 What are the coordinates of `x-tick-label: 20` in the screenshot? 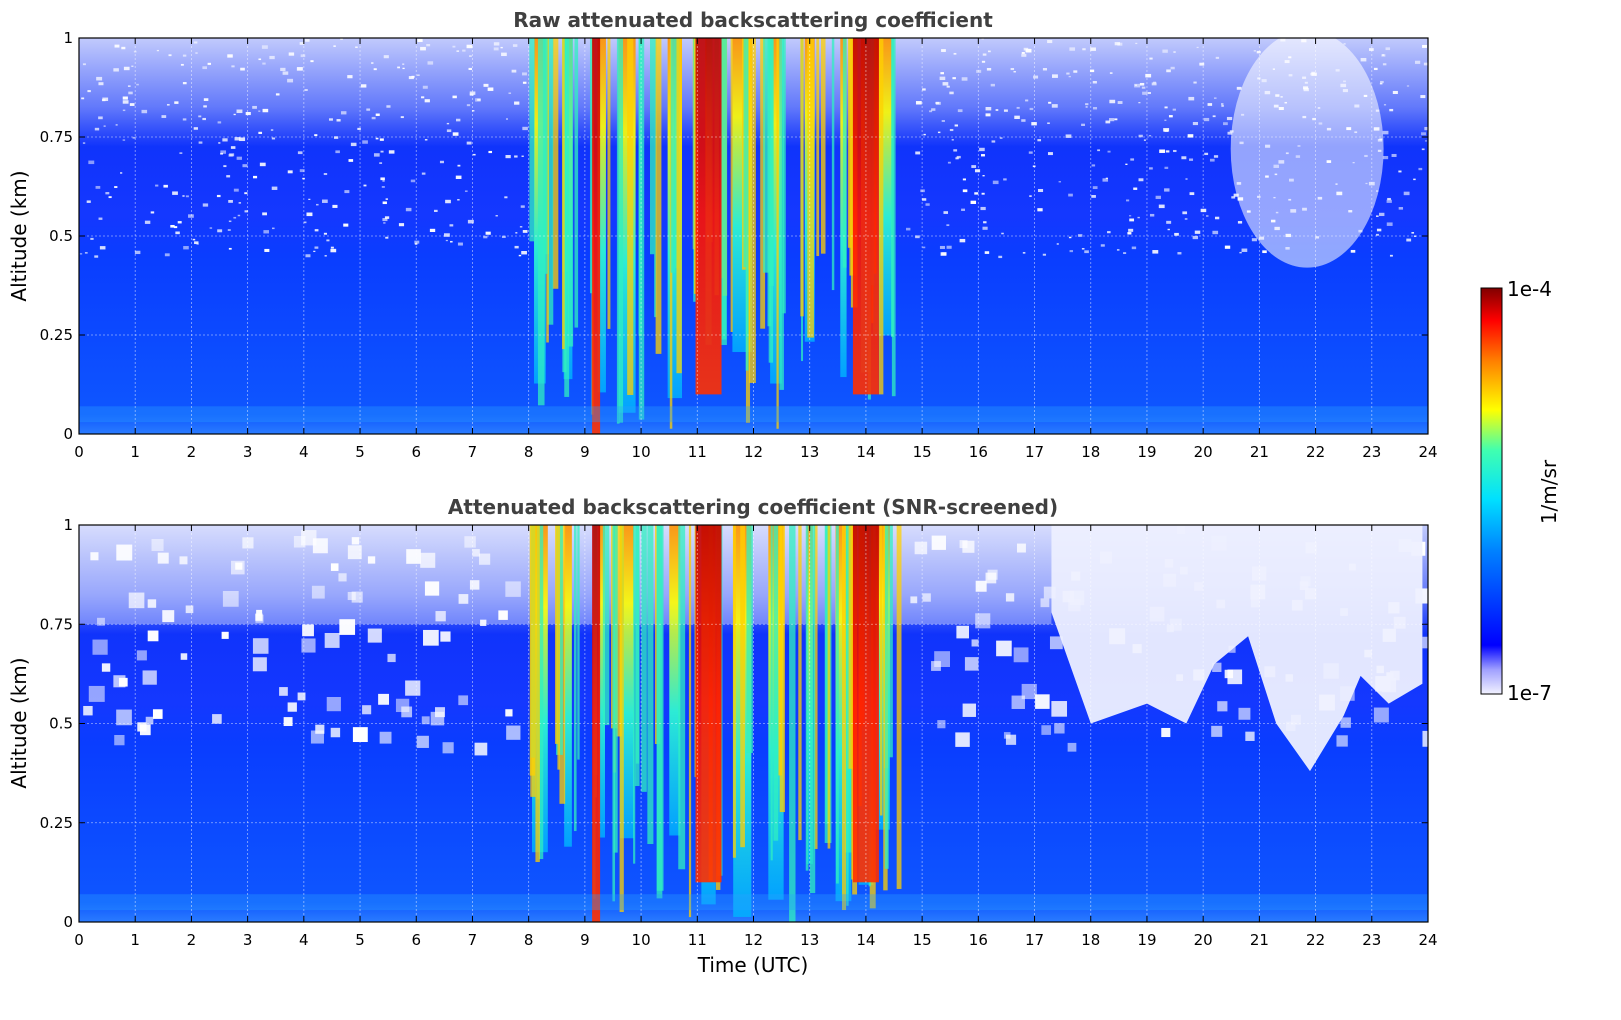 It's located at (1203, 452).